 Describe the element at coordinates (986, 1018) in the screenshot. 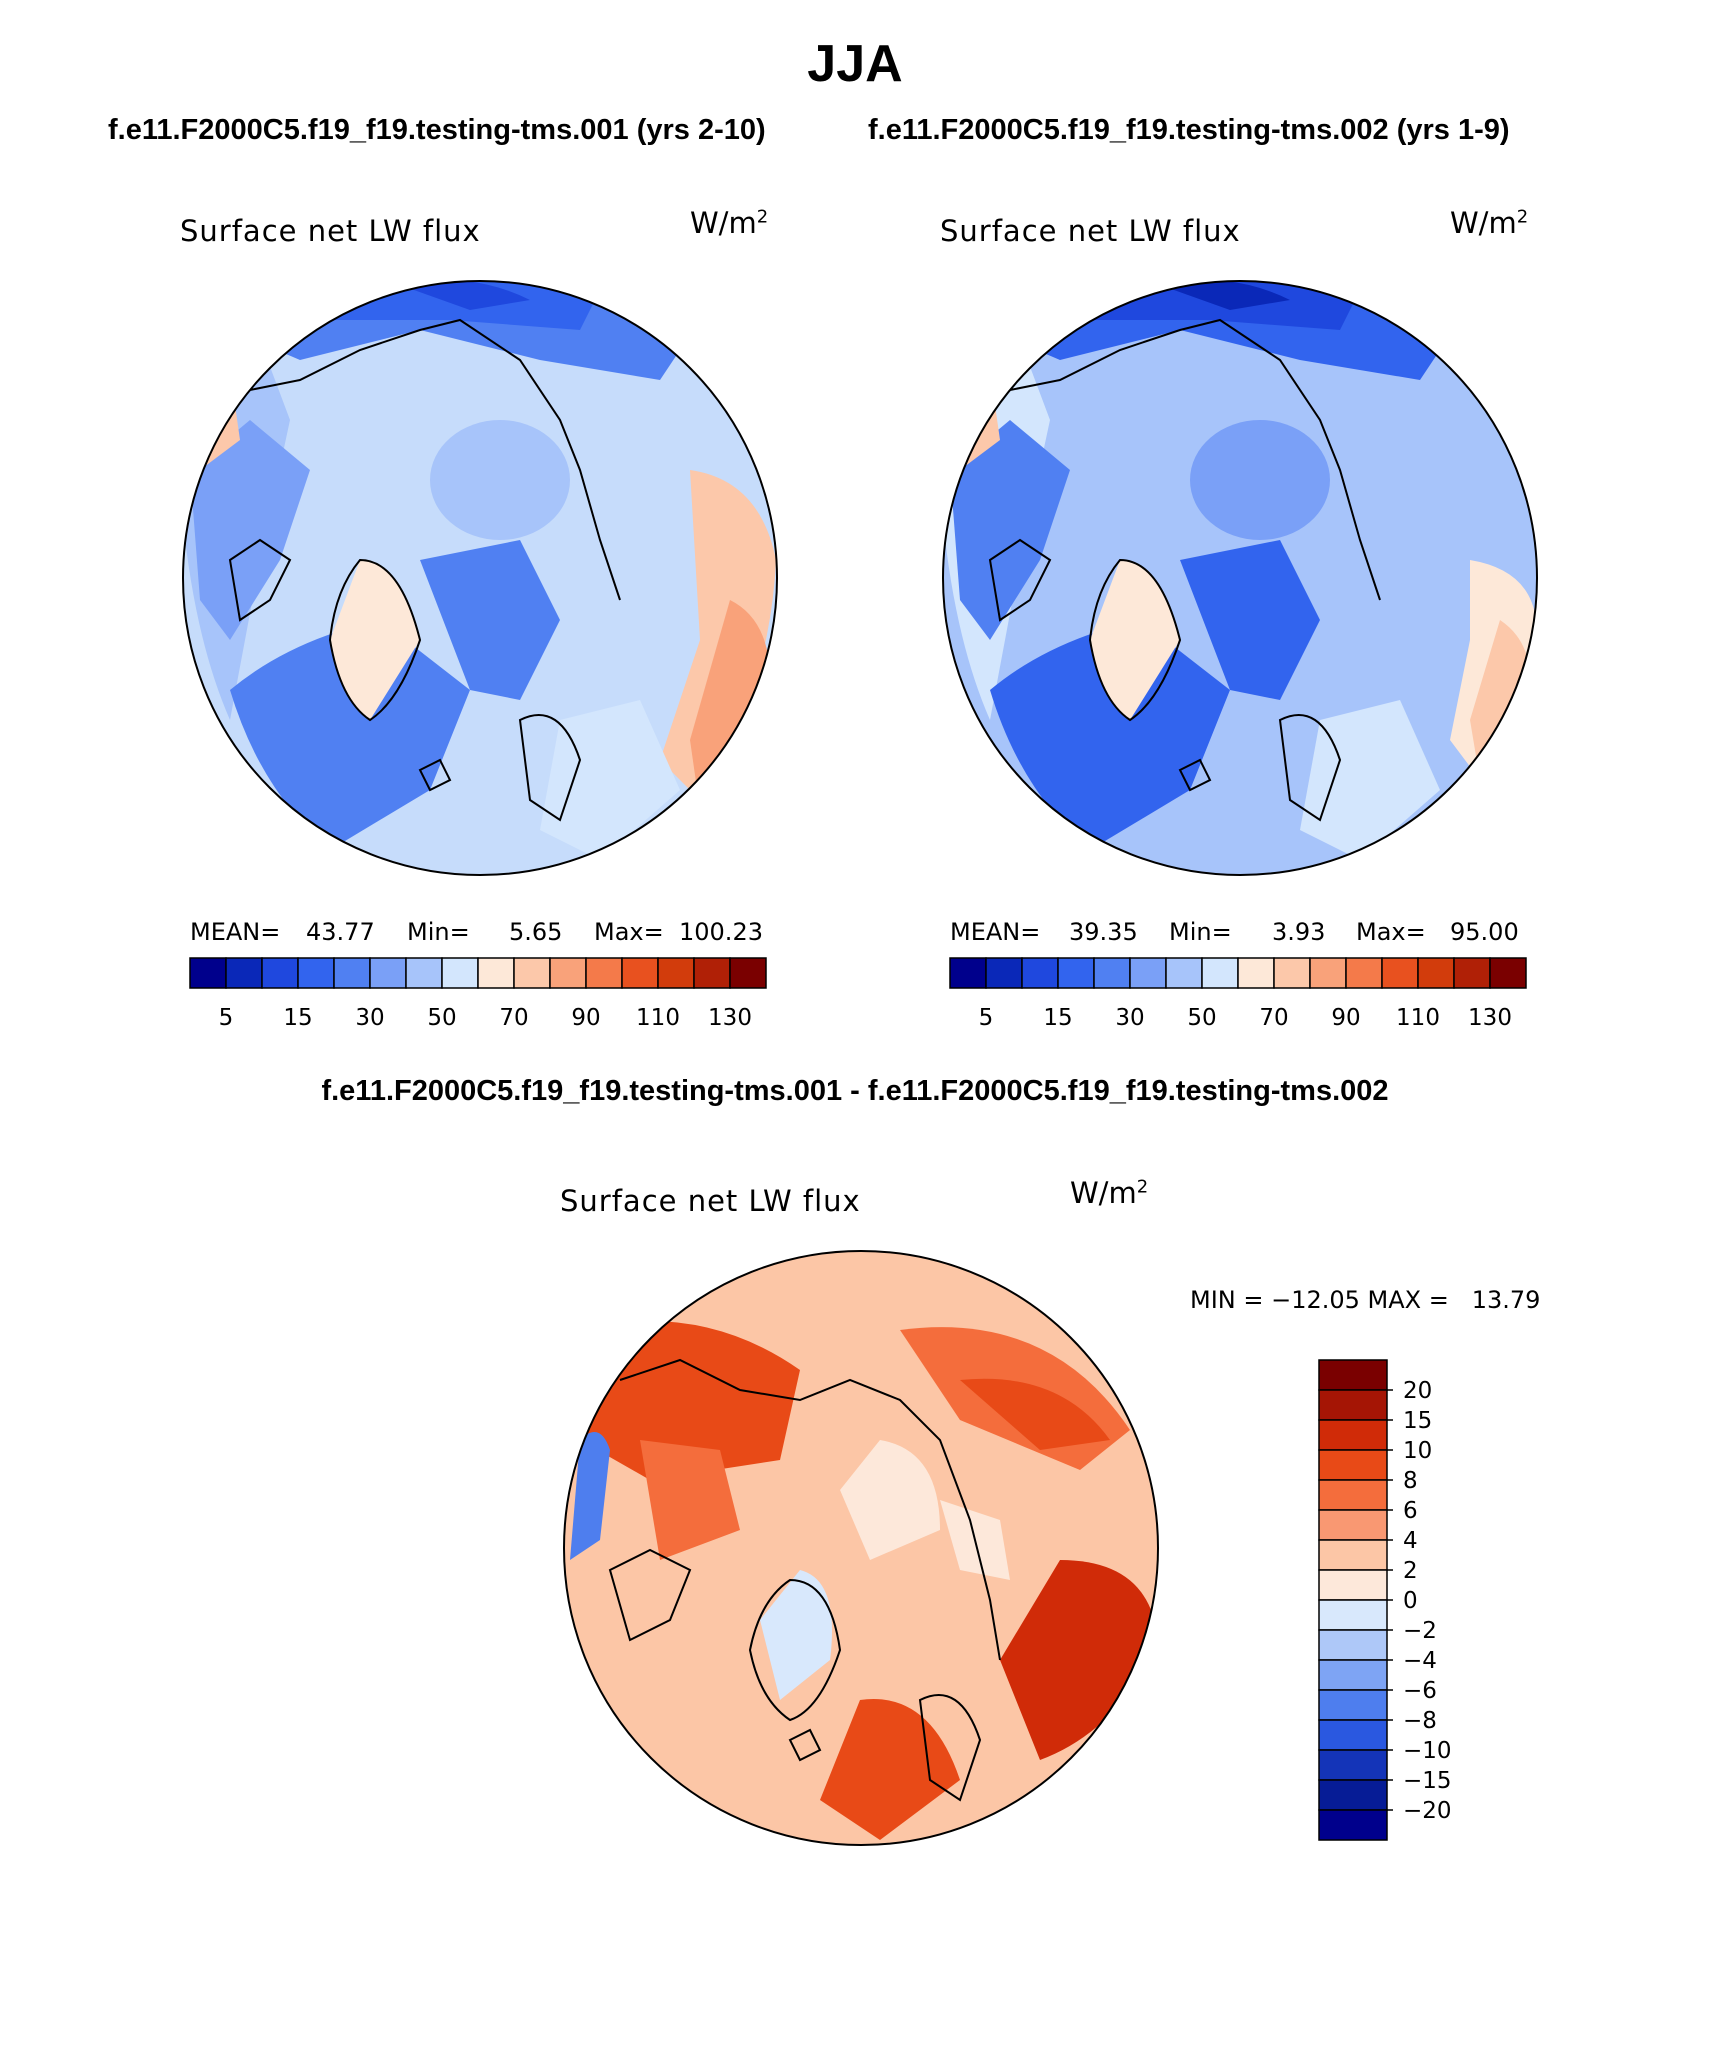

I see `colorbar2-tick-label: 5` at that location.